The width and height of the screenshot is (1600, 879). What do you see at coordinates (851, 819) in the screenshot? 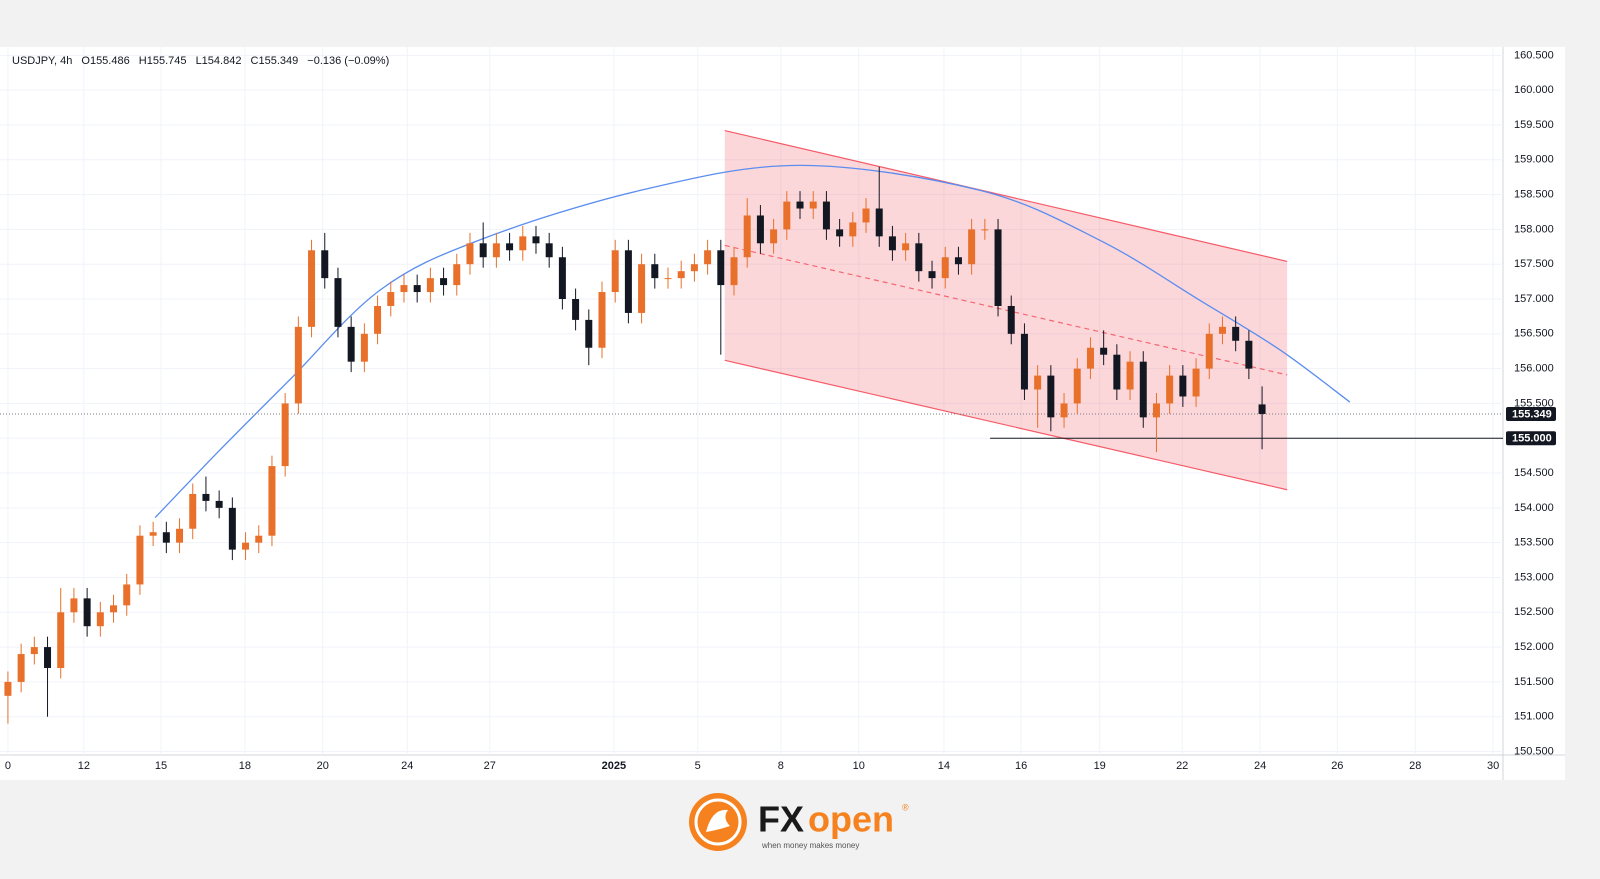
I see `logo-open: open` at bounding box center [851, 819].